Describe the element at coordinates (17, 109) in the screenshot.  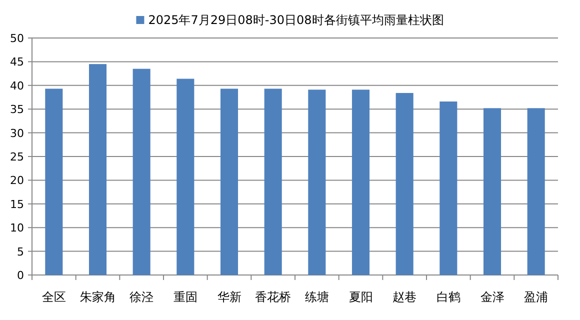
I see `y-tick-label: 35` at that location.